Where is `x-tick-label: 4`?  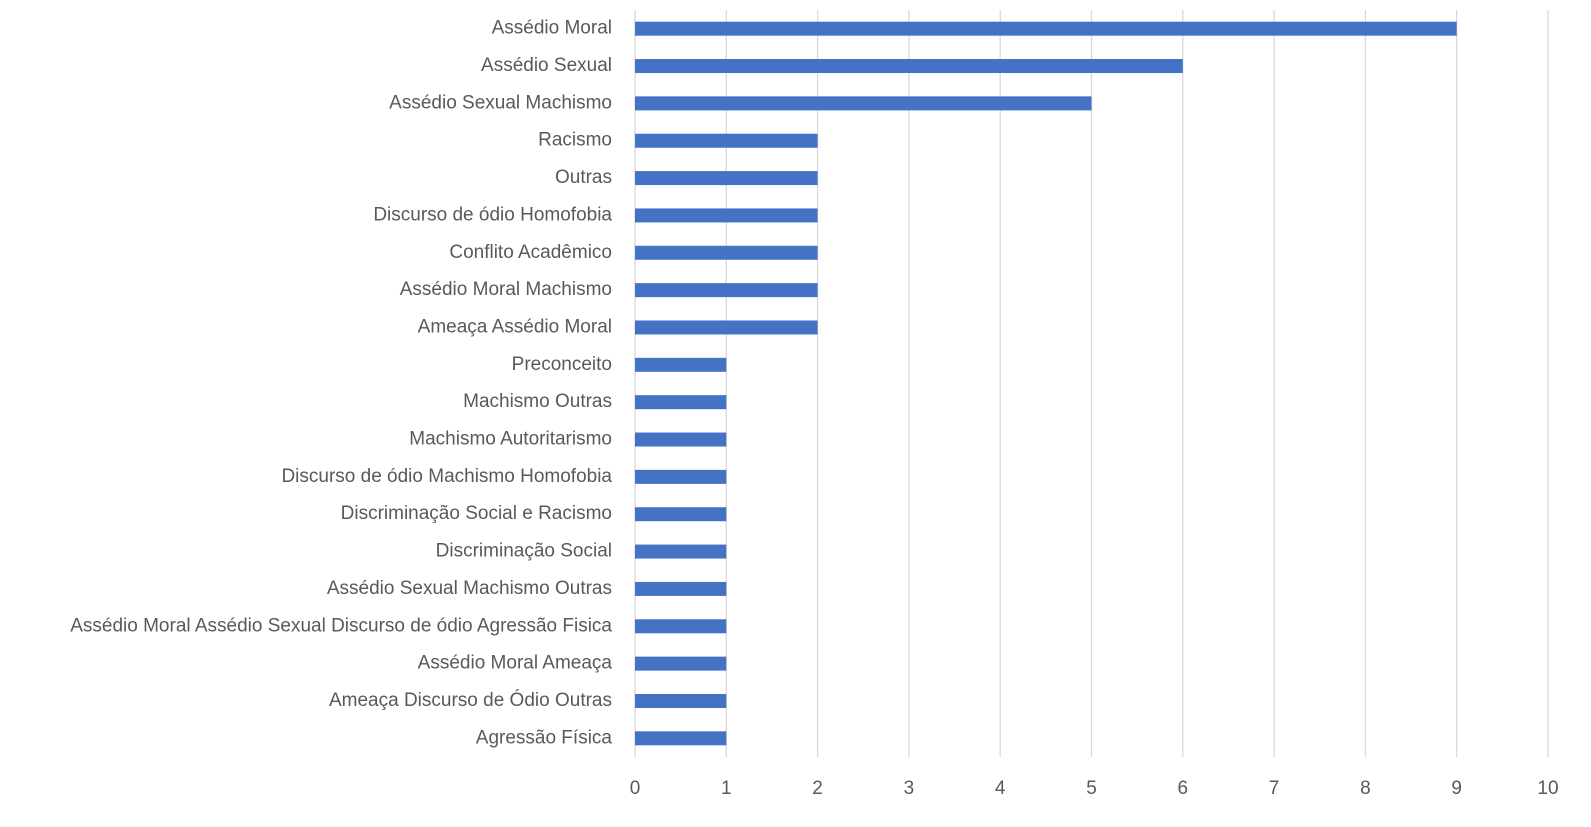 x-tick-label: 4 is located at coordinates (1000, 788).